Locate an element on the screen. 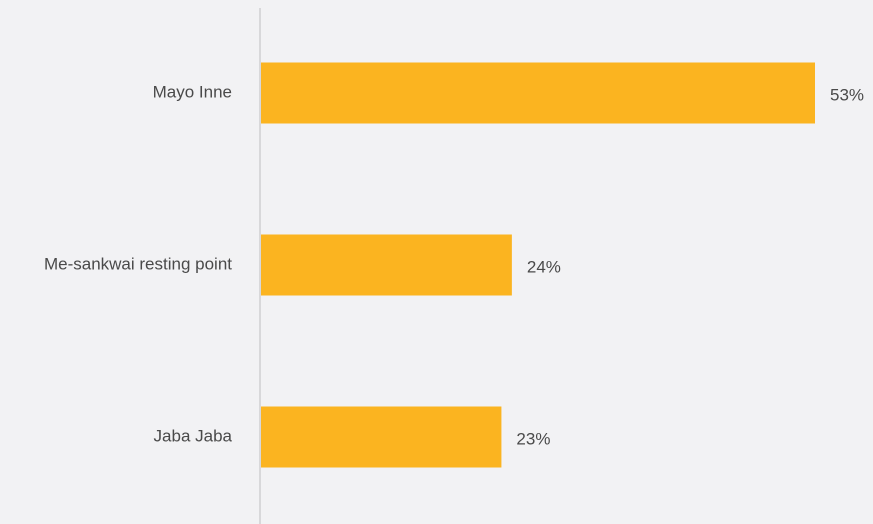 The height and width of the screenshot is (524, 873). category-label-0: Mayo Inne is located at coordinates (192, 91).